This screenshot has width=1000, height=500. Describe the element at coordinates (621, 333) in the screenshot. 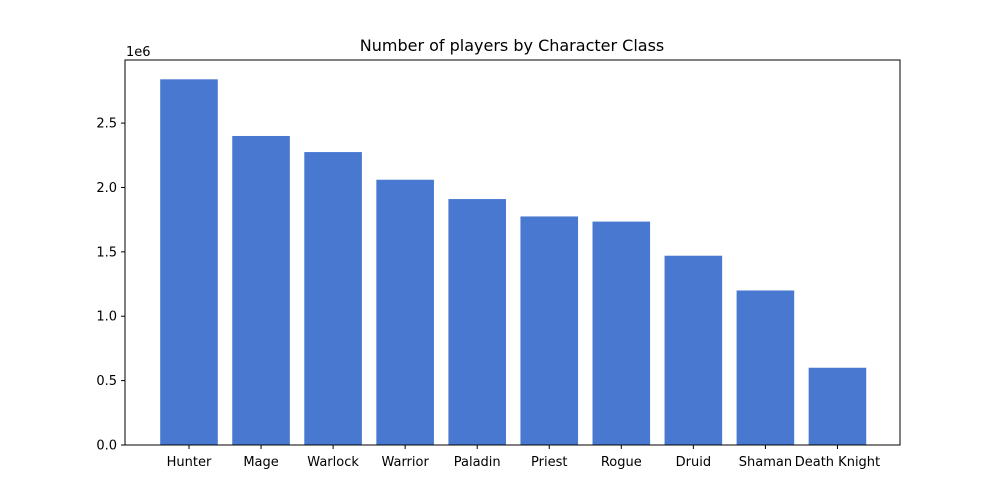

I see `bar-rogue` at that location.